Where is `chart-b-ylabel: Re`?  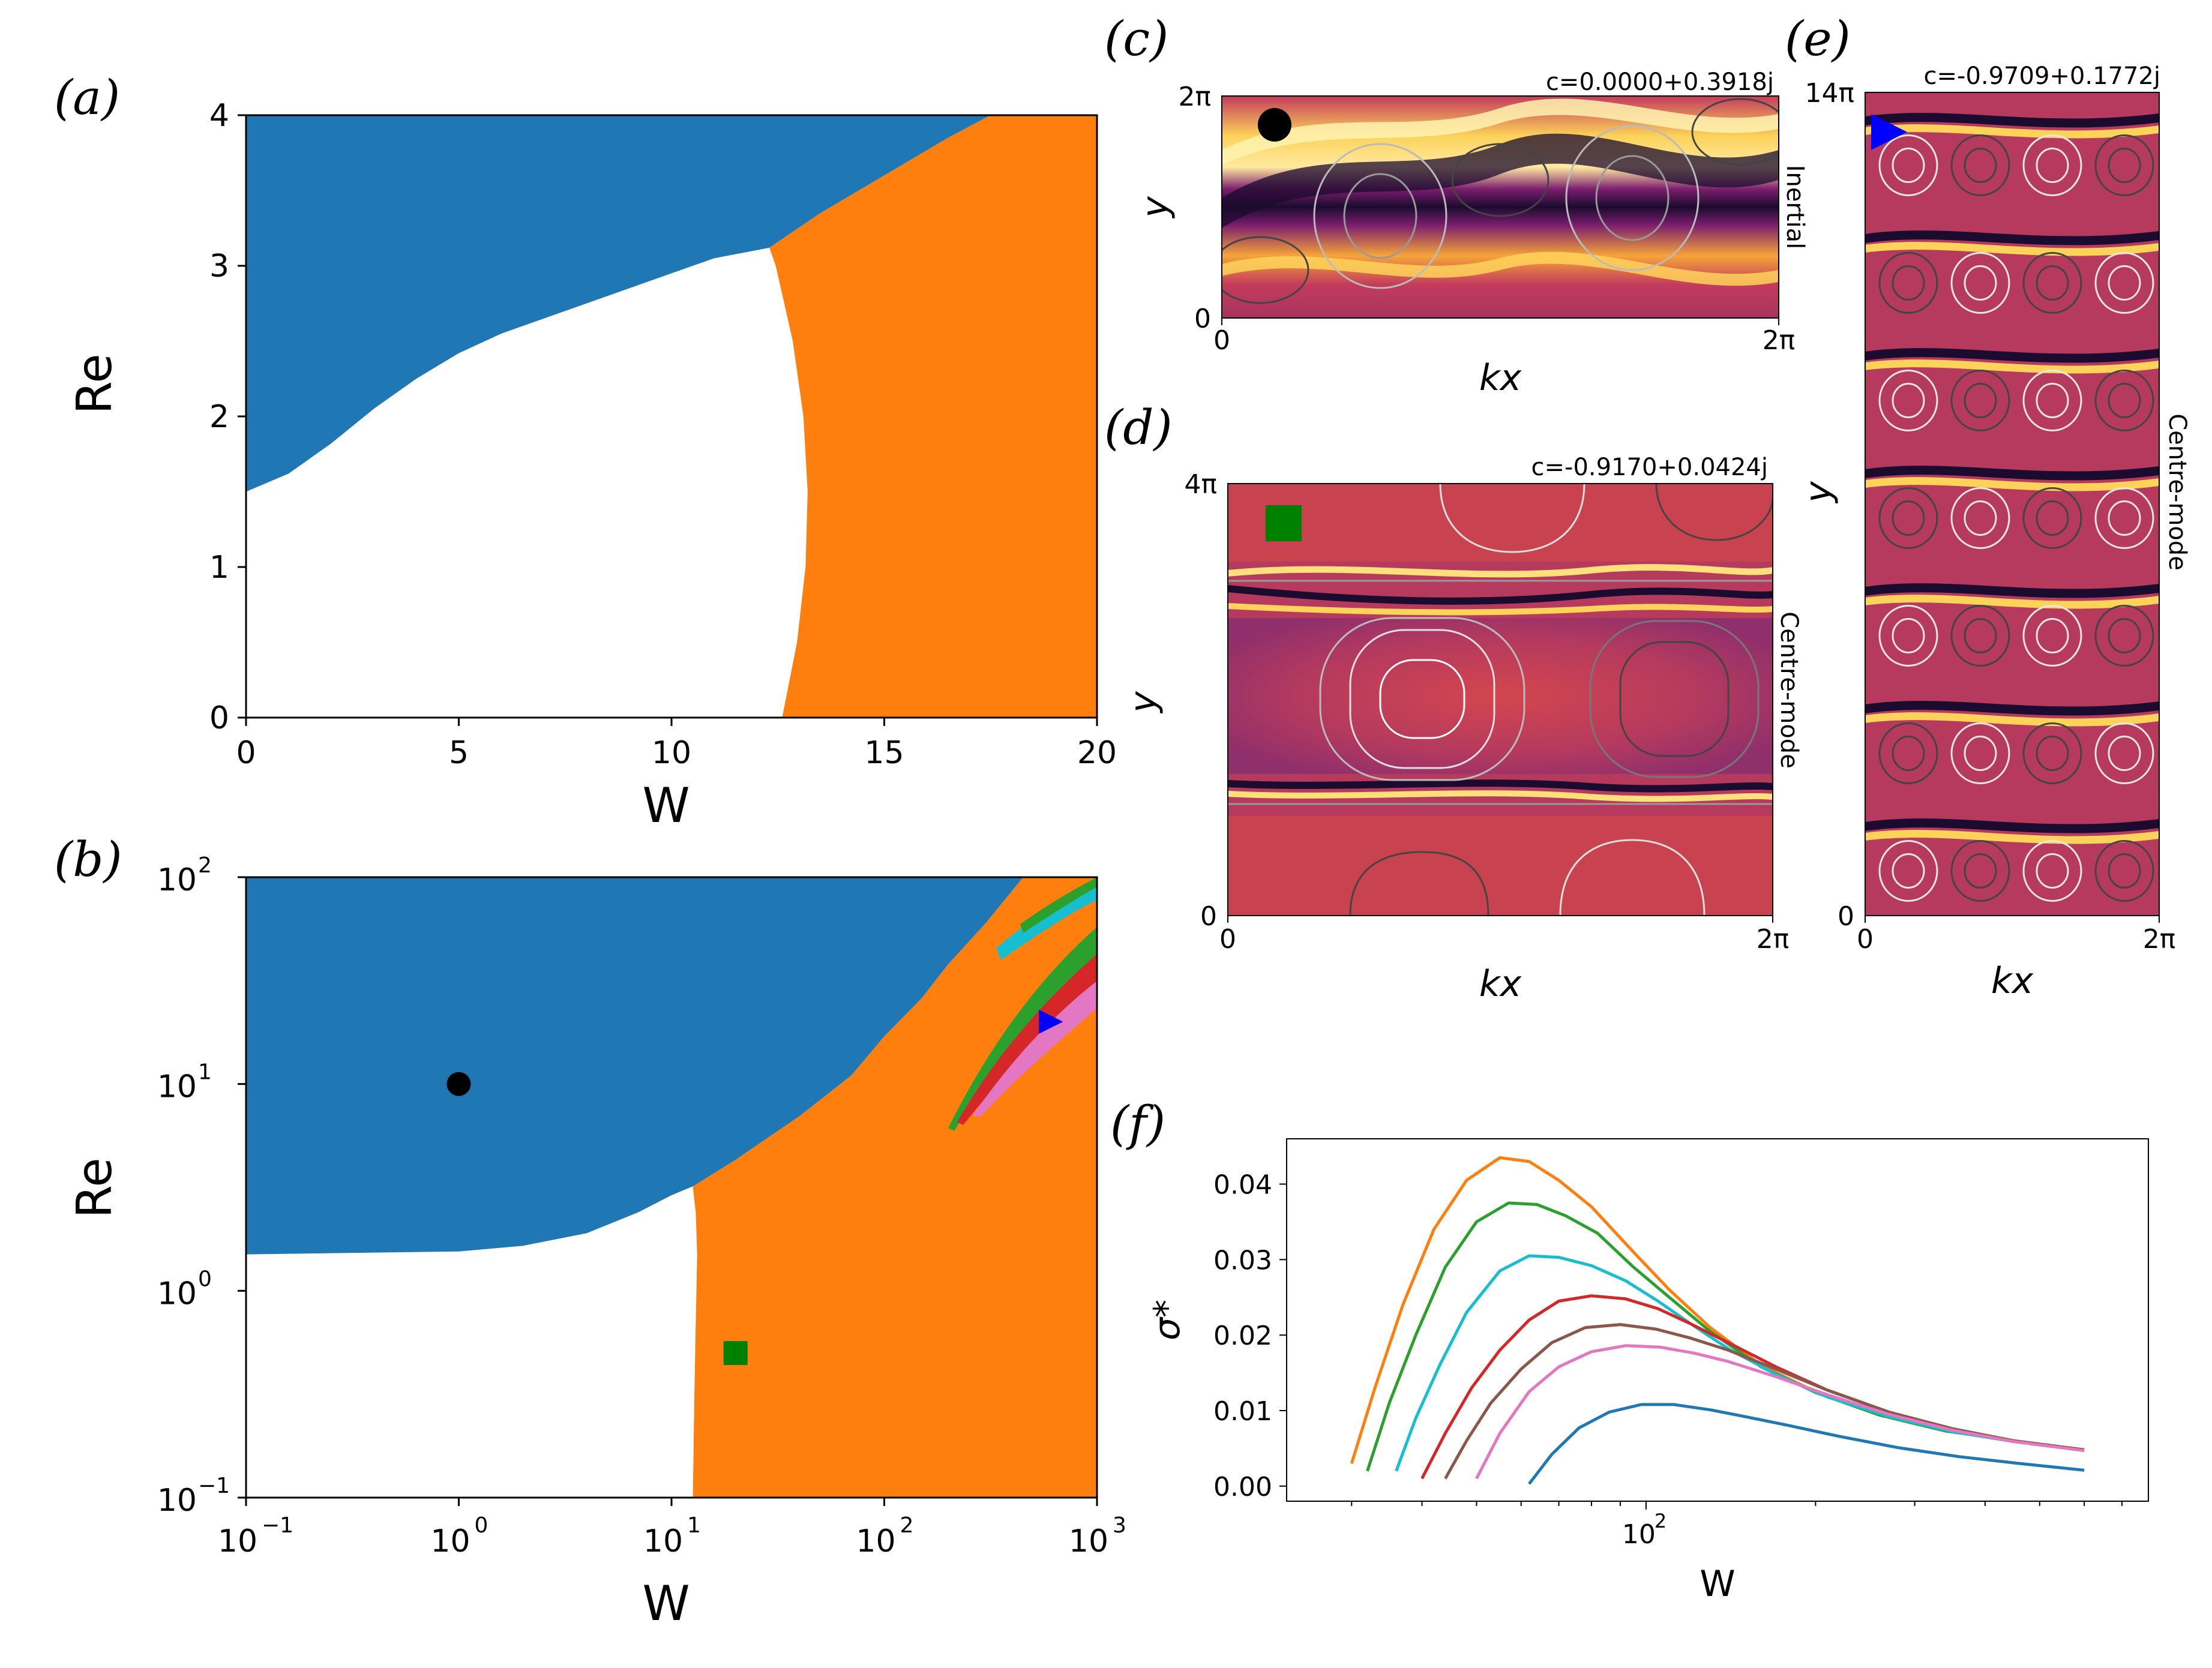 chart-b-ylabel: Re is located at coordinates (94, 1187).